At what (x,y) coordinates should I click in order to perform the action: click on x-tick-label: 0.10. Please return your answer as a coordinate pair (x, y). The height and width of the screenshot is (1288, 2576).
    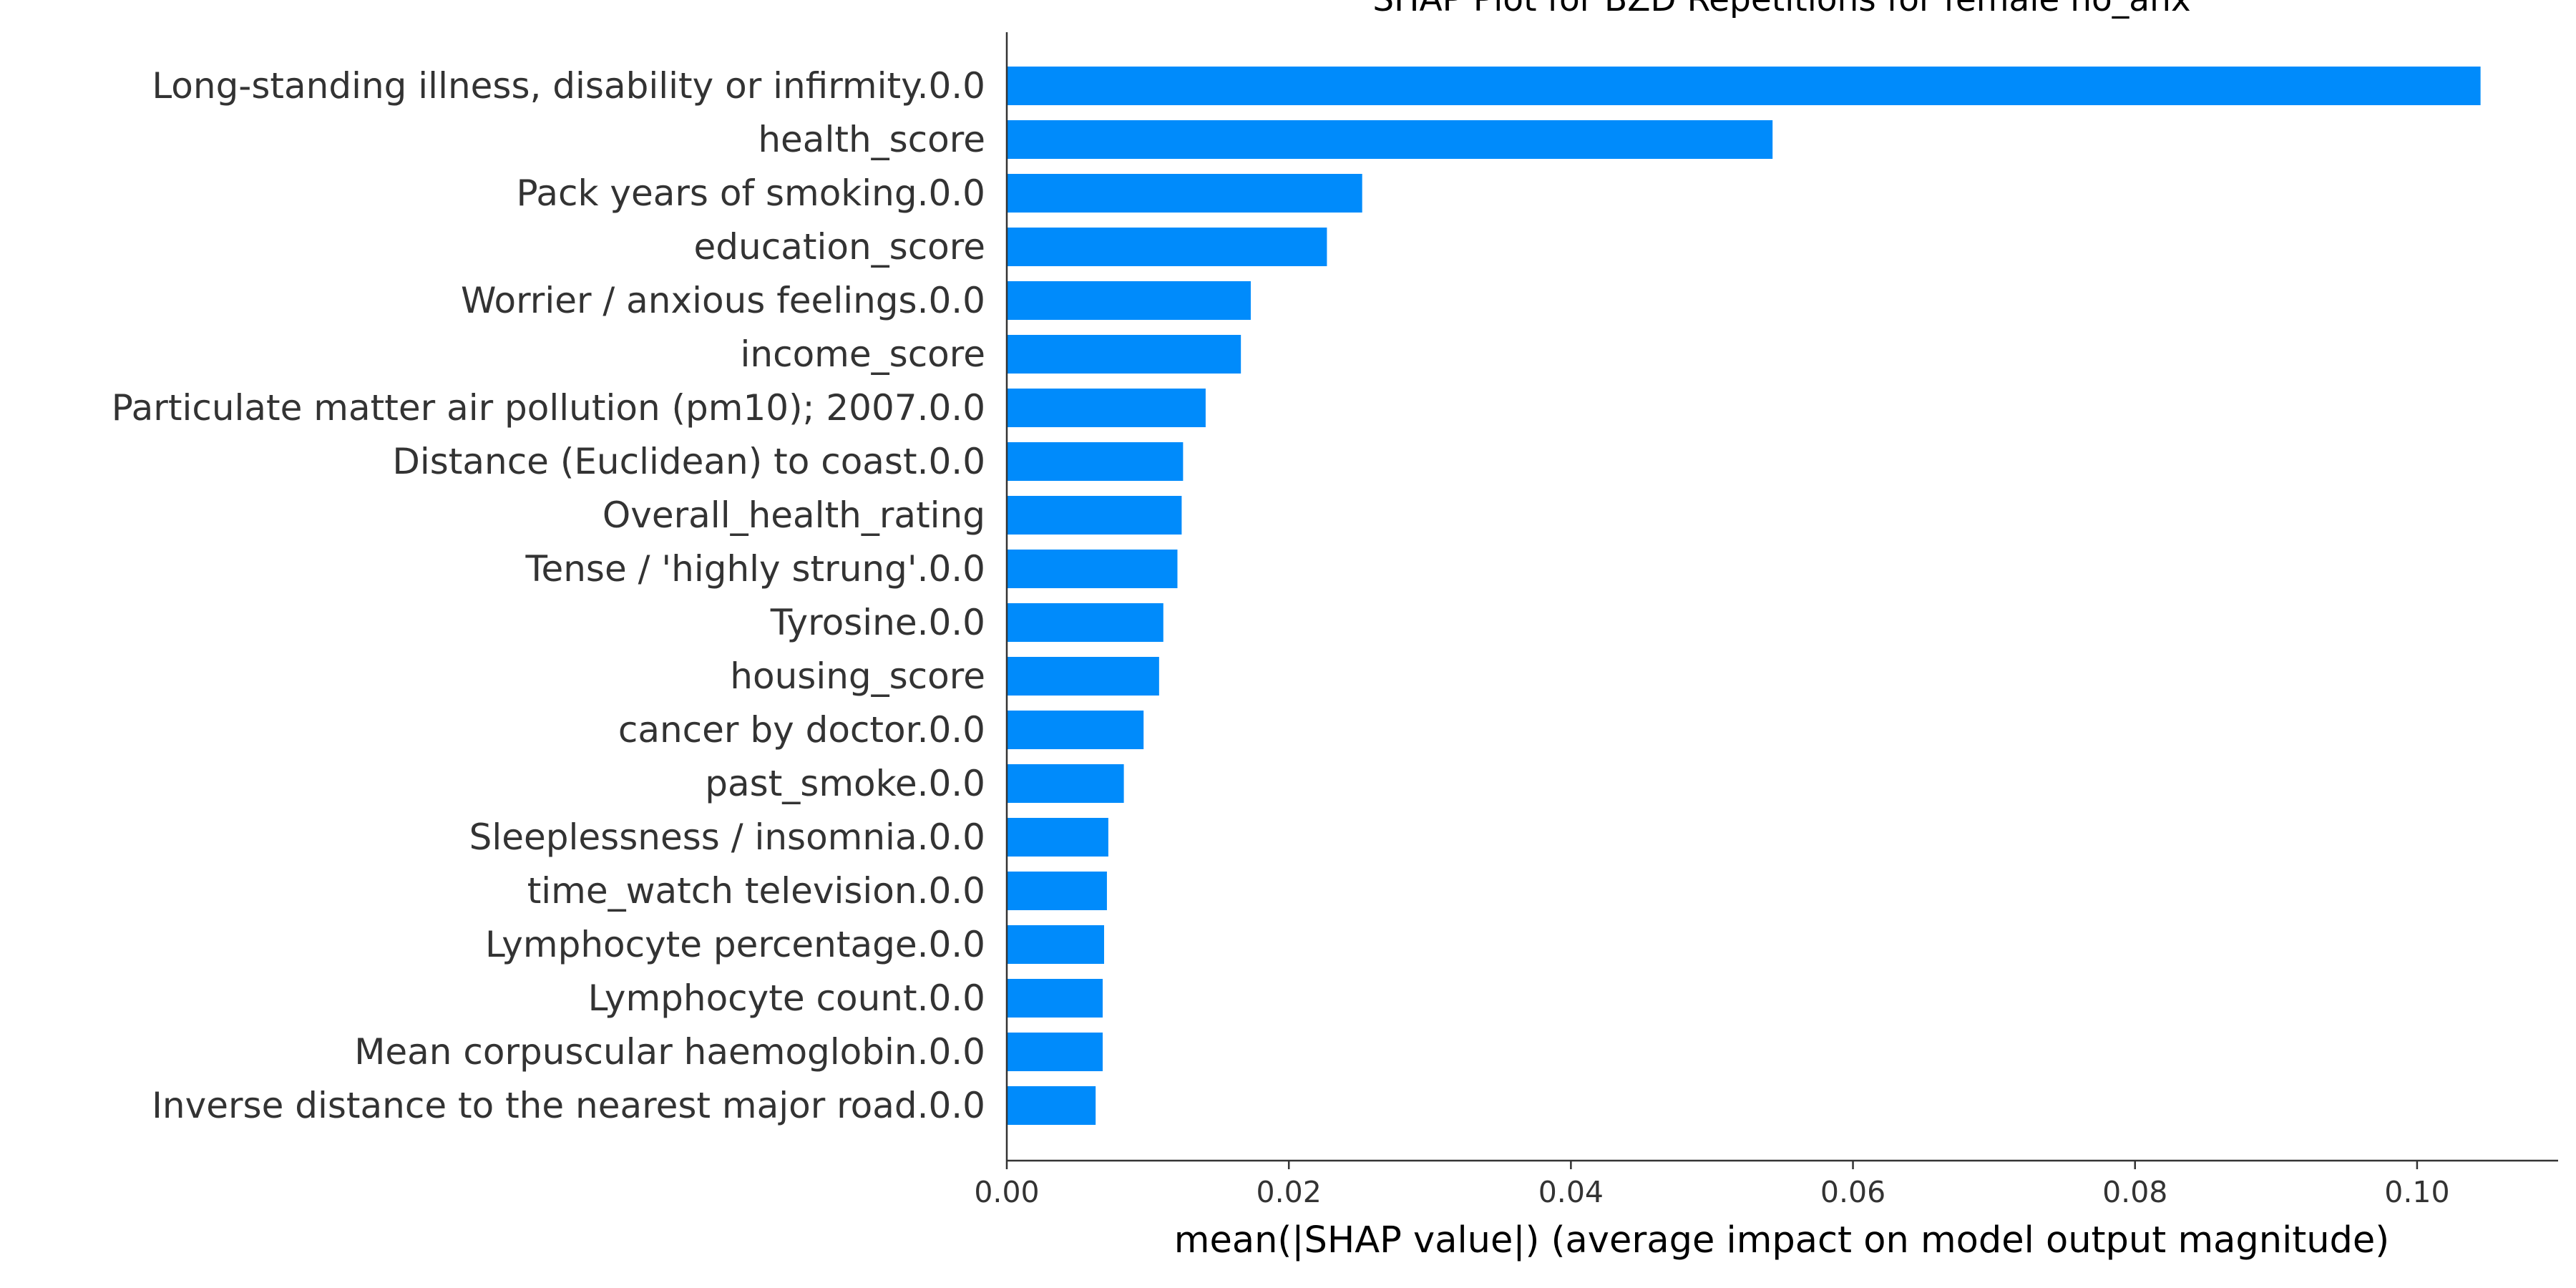
    Looking at the image, I should click on (2416, 1192).